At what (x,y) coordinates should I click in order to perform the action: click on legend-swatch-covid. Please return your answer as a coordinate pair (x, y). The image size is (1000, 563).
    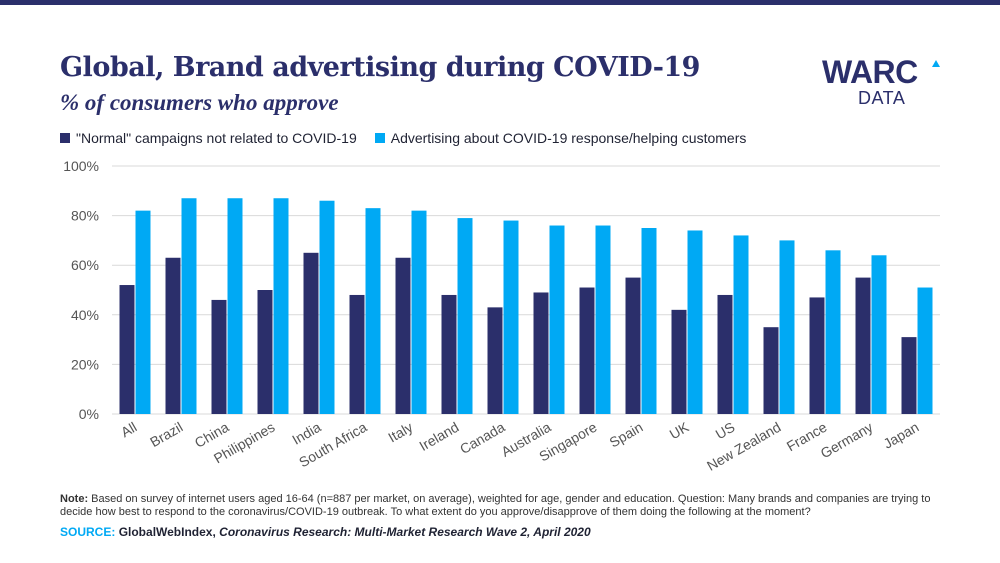
    Looking at the image, I should click on (379, 138).